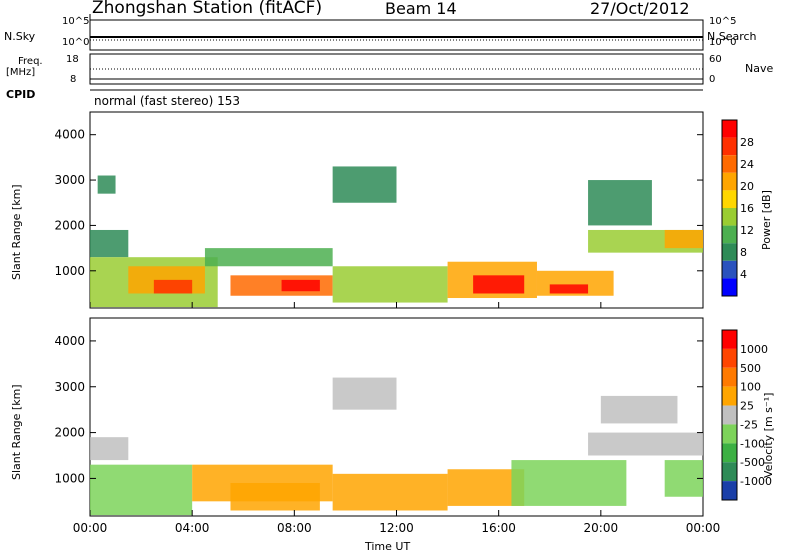 The height and width of the screenshot is (554, 800). What do you see at coordinates (712, 79) in the screenshot?
I see `nave-tick-bottom: 0` at bounding box center [712, 79].